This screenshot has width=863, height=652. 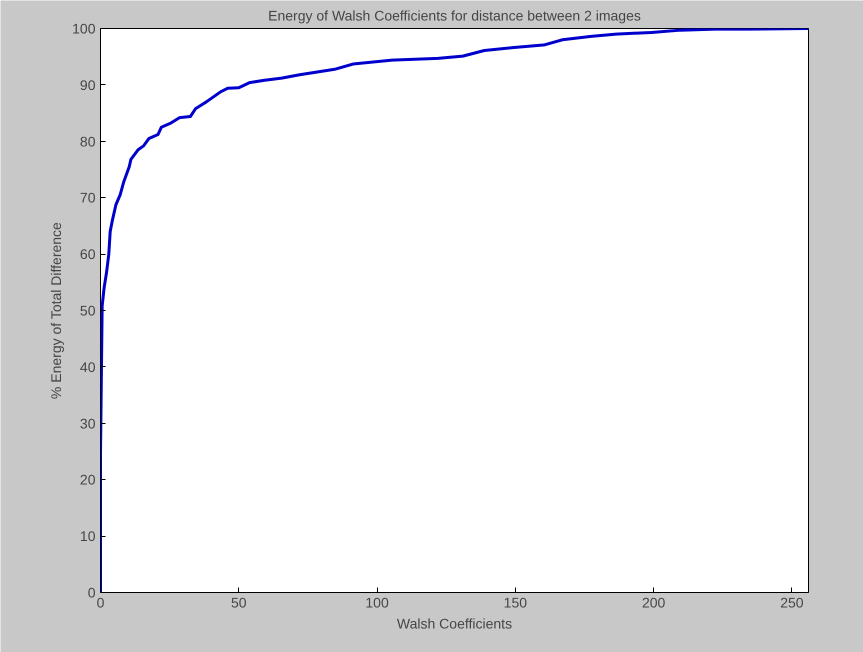 What do you see at coordinates (88, 536) in the screenshot?
I see `y-tick-label: 10` at bounding box center [88, 536].